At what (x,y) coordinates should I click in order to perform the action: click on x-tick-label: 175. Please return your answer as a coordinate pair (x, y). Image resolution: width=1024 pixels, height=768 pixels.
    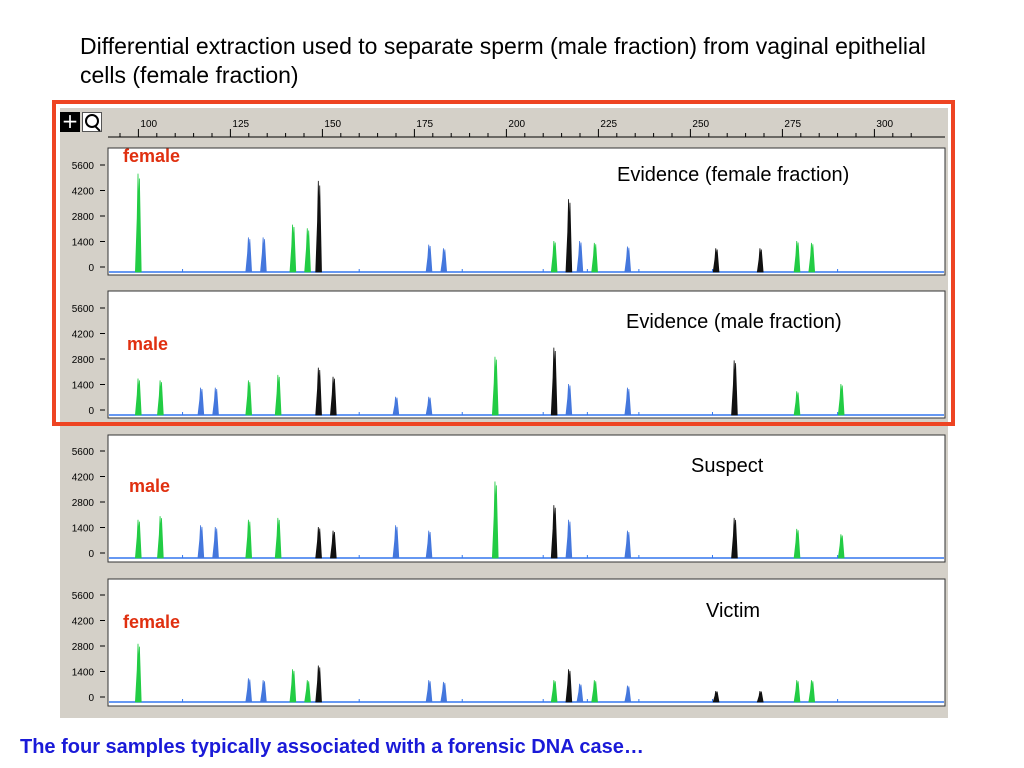
    Looking at the image, I should click on (424, 124).